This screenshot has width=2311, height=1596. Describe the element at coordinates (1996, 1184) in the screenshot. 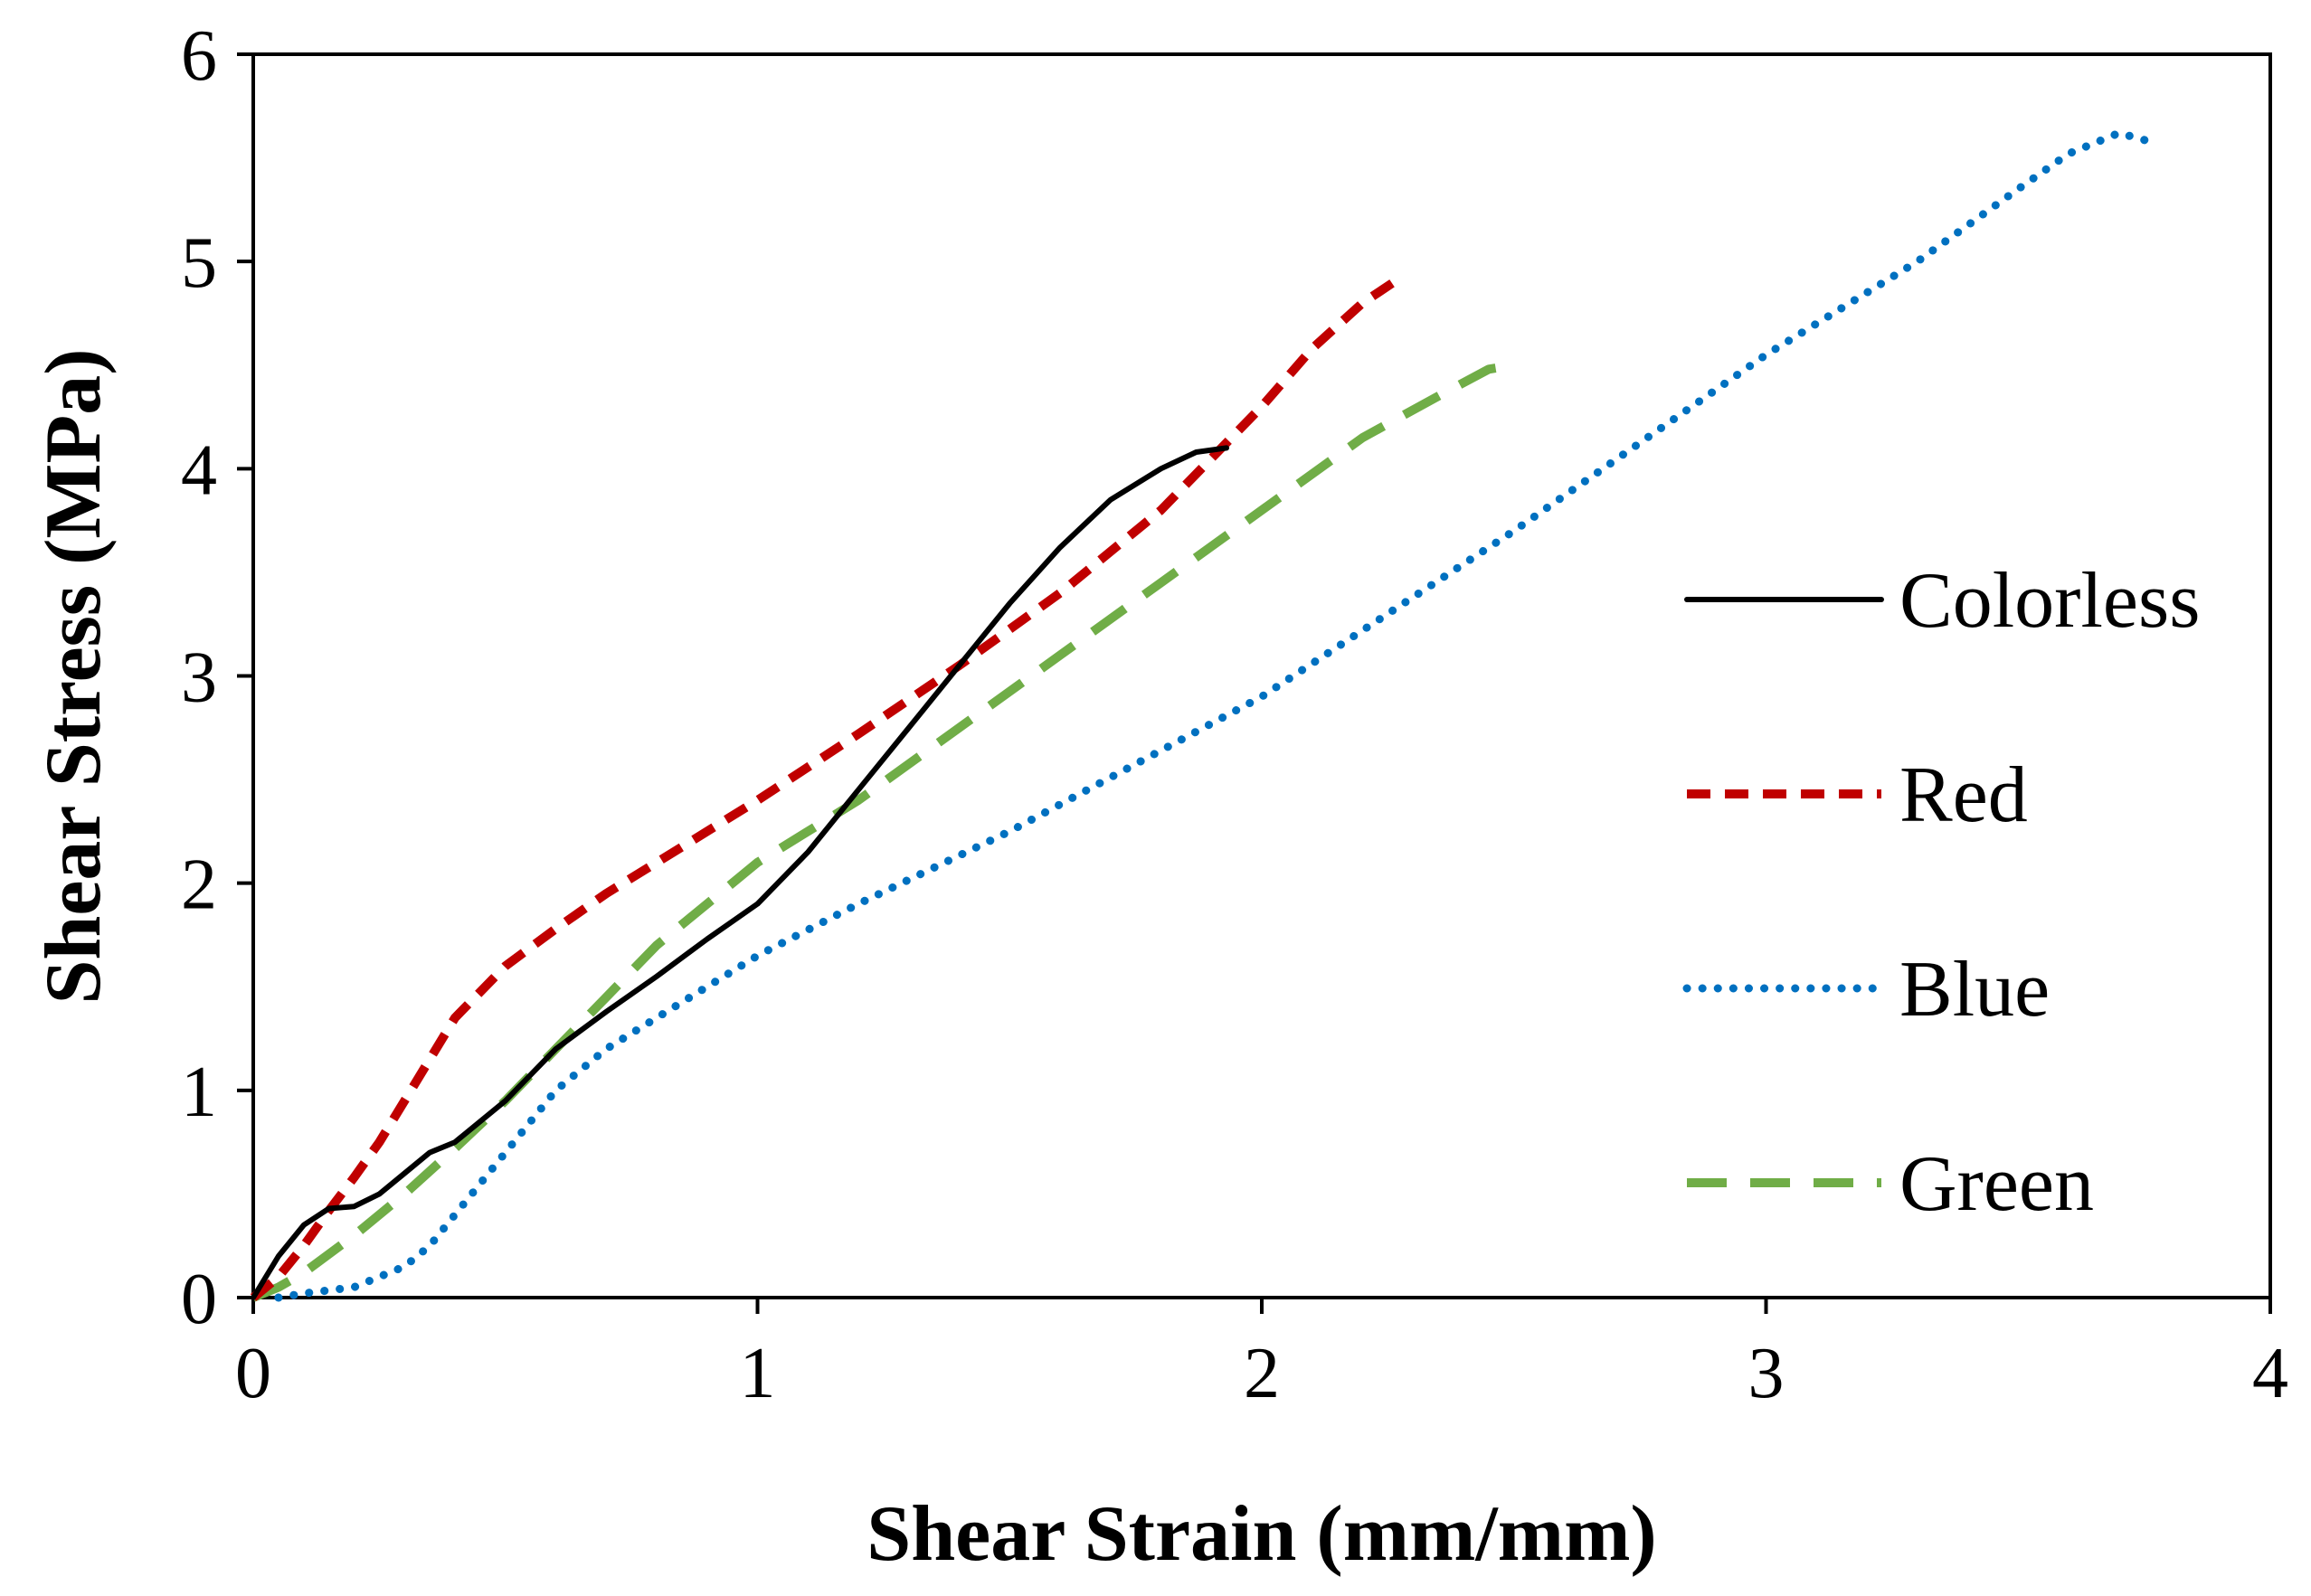

I see `legend-label-green: Green` at that location.